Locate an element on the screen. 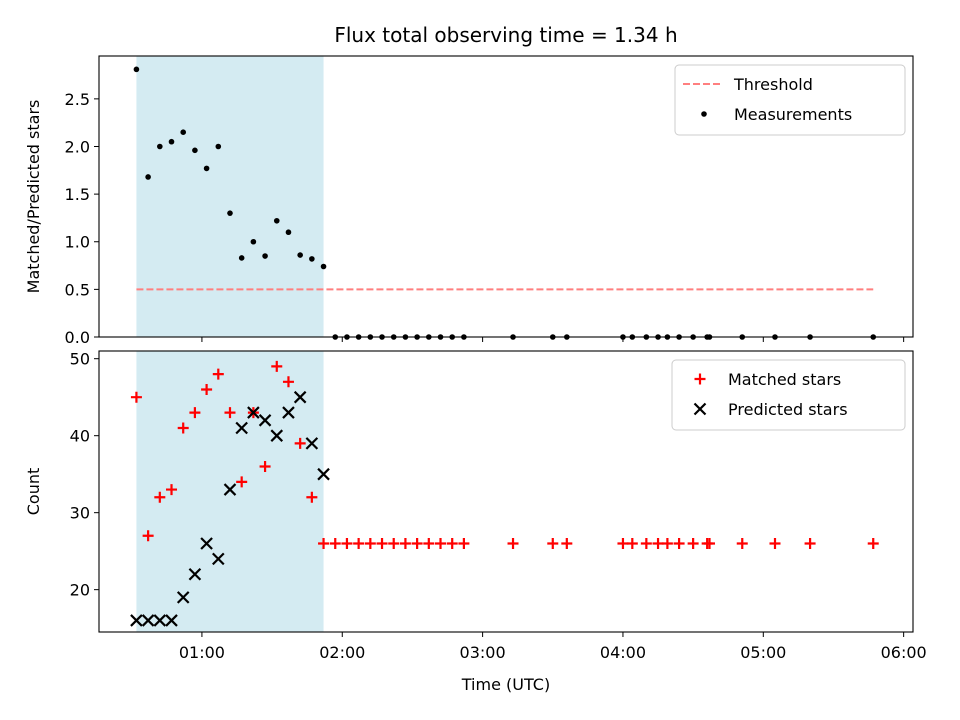 The width and height of the screenshot is (960, 720). ratio-legend-marker is located at coordinates (704, 114).